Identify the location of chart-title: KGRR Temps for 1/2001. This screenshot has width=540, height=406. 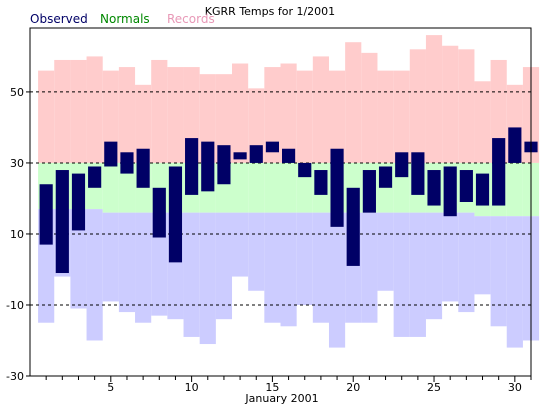
(270, 11).